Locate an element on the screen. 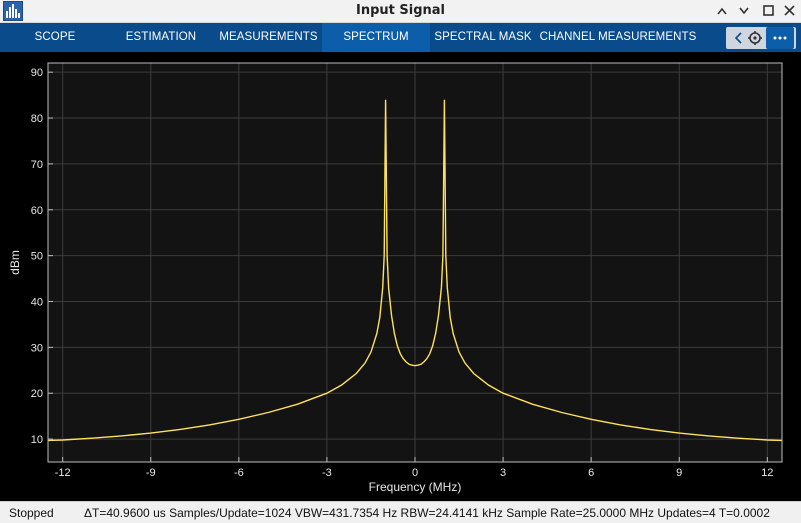 The image size is (801, 523). x-tick-label: 0 is located at coordinates (415, 473).